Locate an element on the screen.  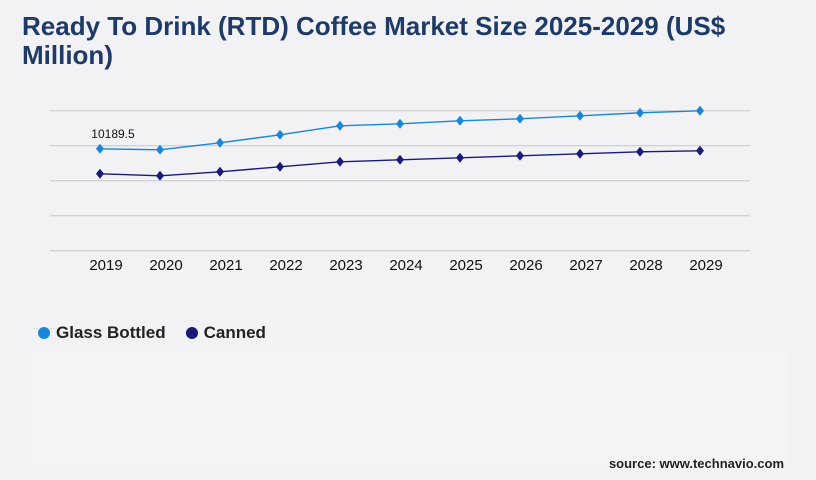
x-tick-label: 2024 is located at coordinates (405, 265).